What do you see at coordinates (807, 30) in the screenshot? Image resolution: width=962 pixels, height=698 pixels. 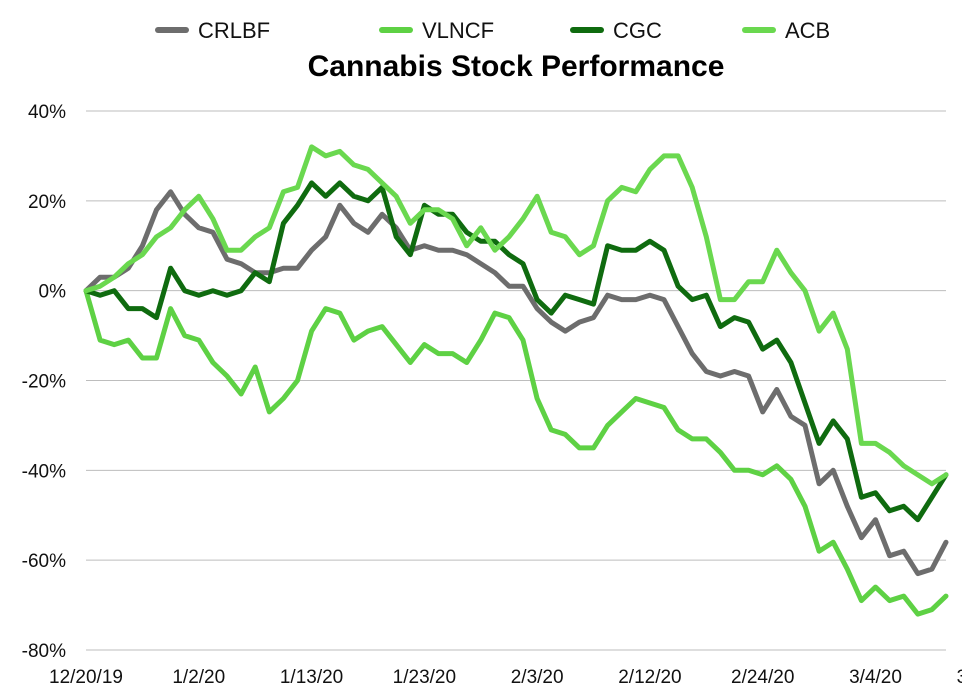 I see `legend-label: ACB` at bounding box center [807, 30].